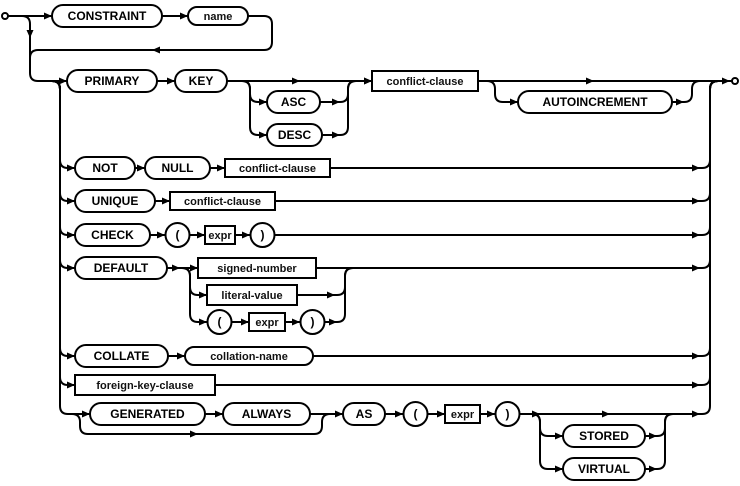  I want to click on nonterminal-foreign-key-clause: foreign-key-clause, so click(145, 385).